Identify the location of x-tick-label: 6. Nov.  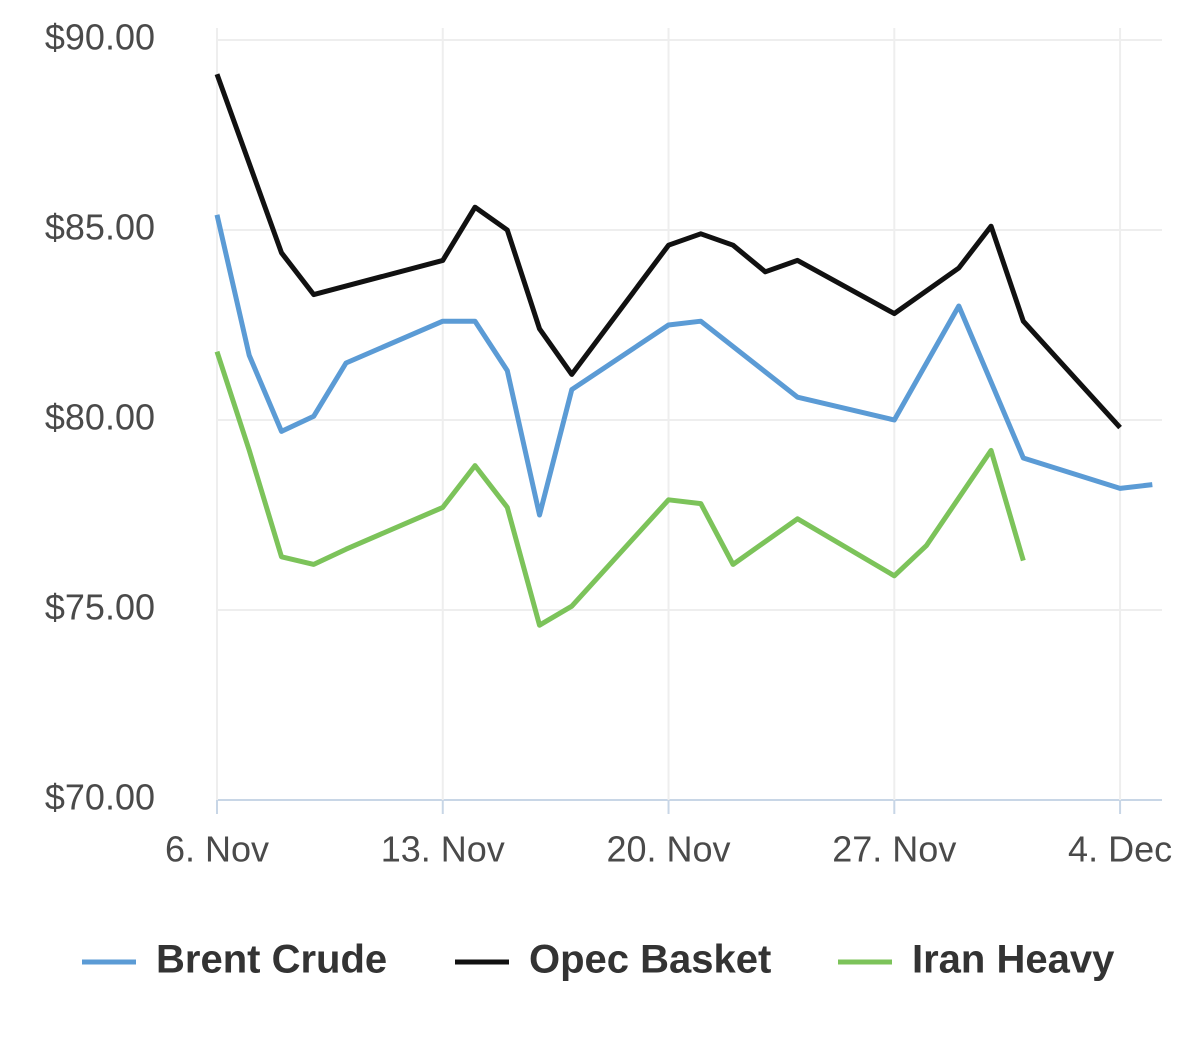
(217, 849).